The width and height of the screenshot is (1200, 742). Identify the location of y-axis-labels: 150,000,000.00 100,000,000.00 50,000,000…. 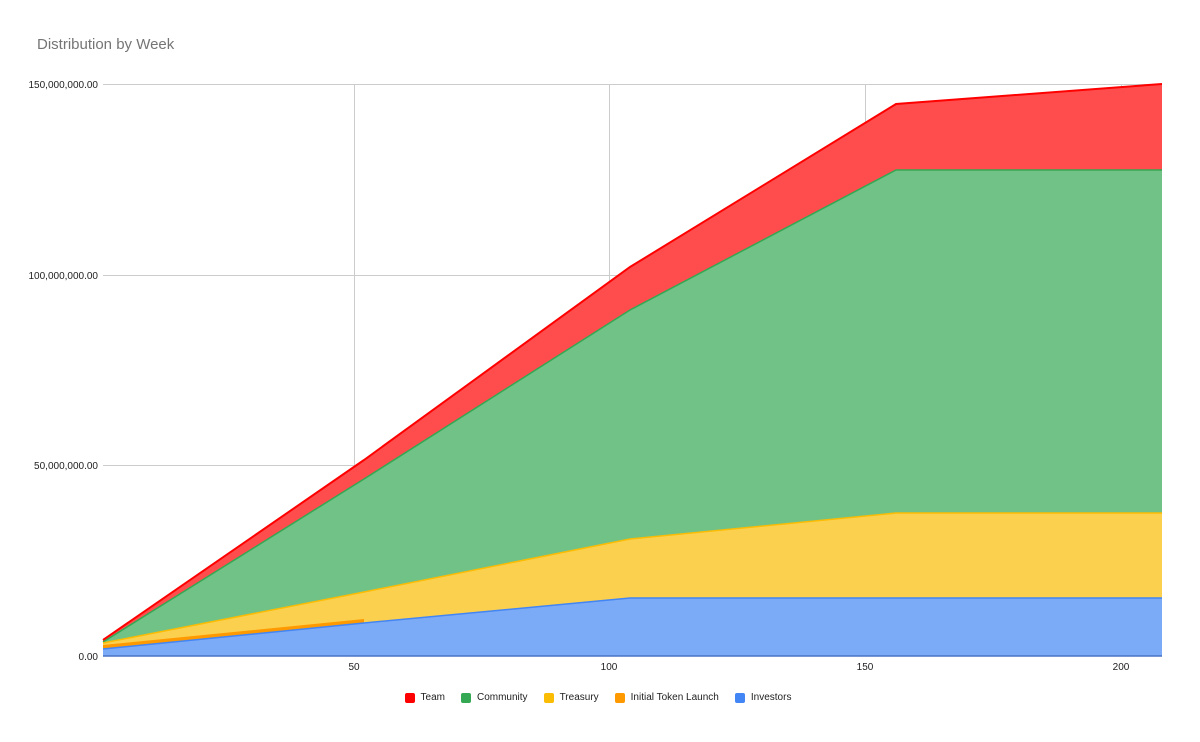
(63, 371).